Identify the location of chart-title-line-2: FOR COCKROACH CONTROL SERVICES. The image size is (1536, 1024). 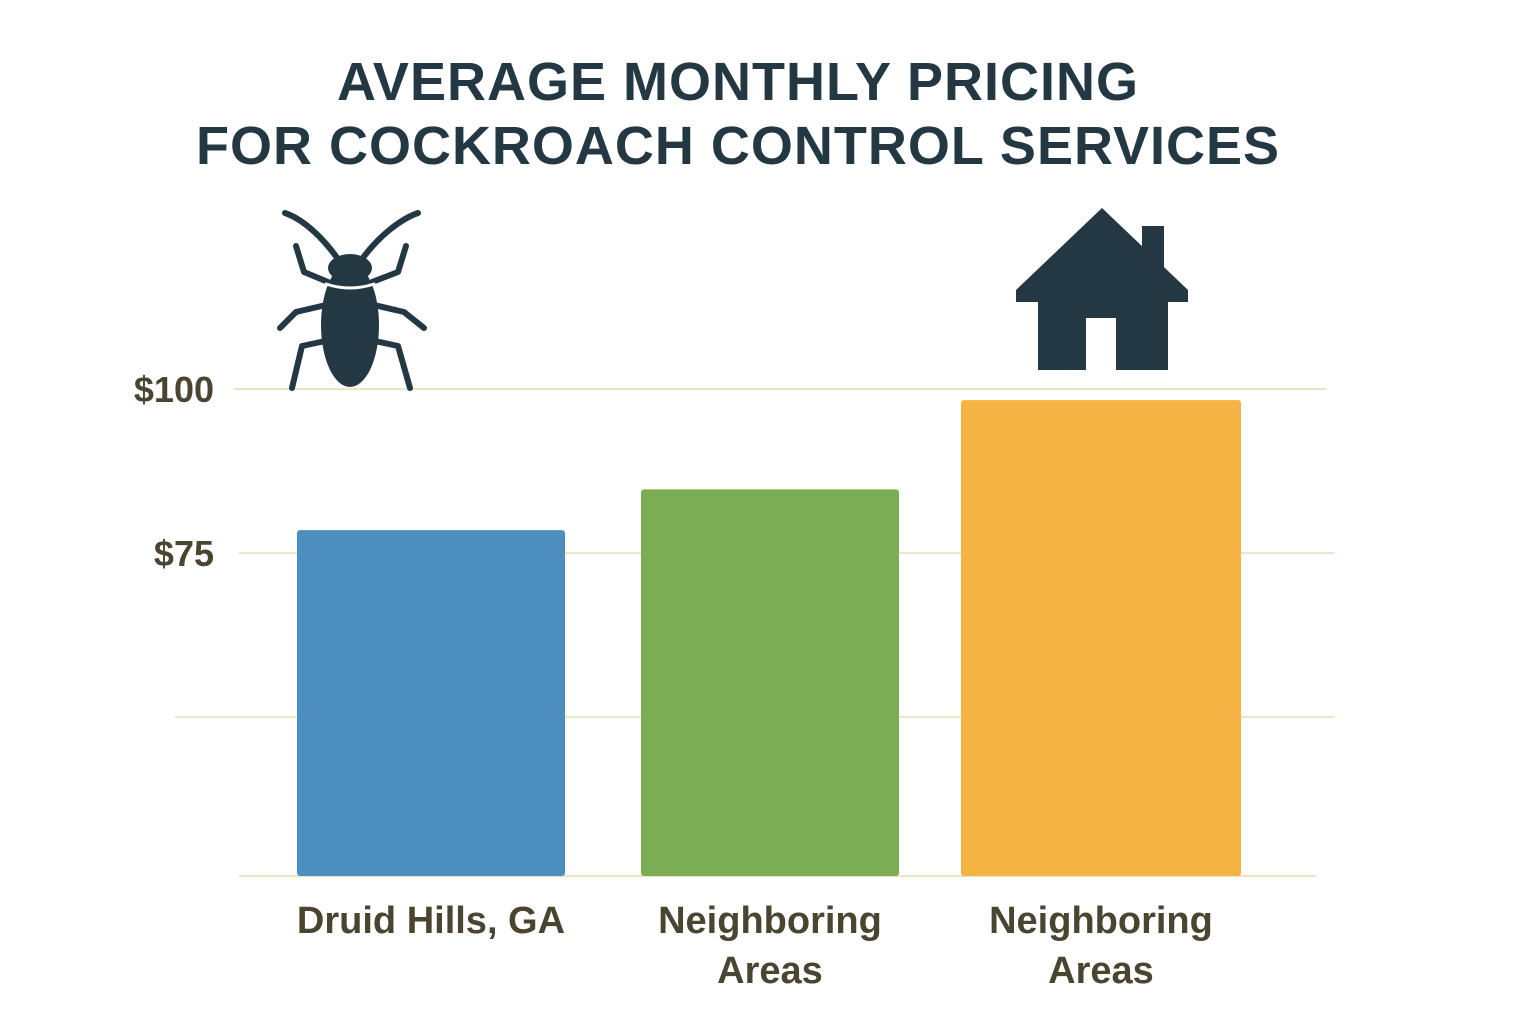
(738, 146).